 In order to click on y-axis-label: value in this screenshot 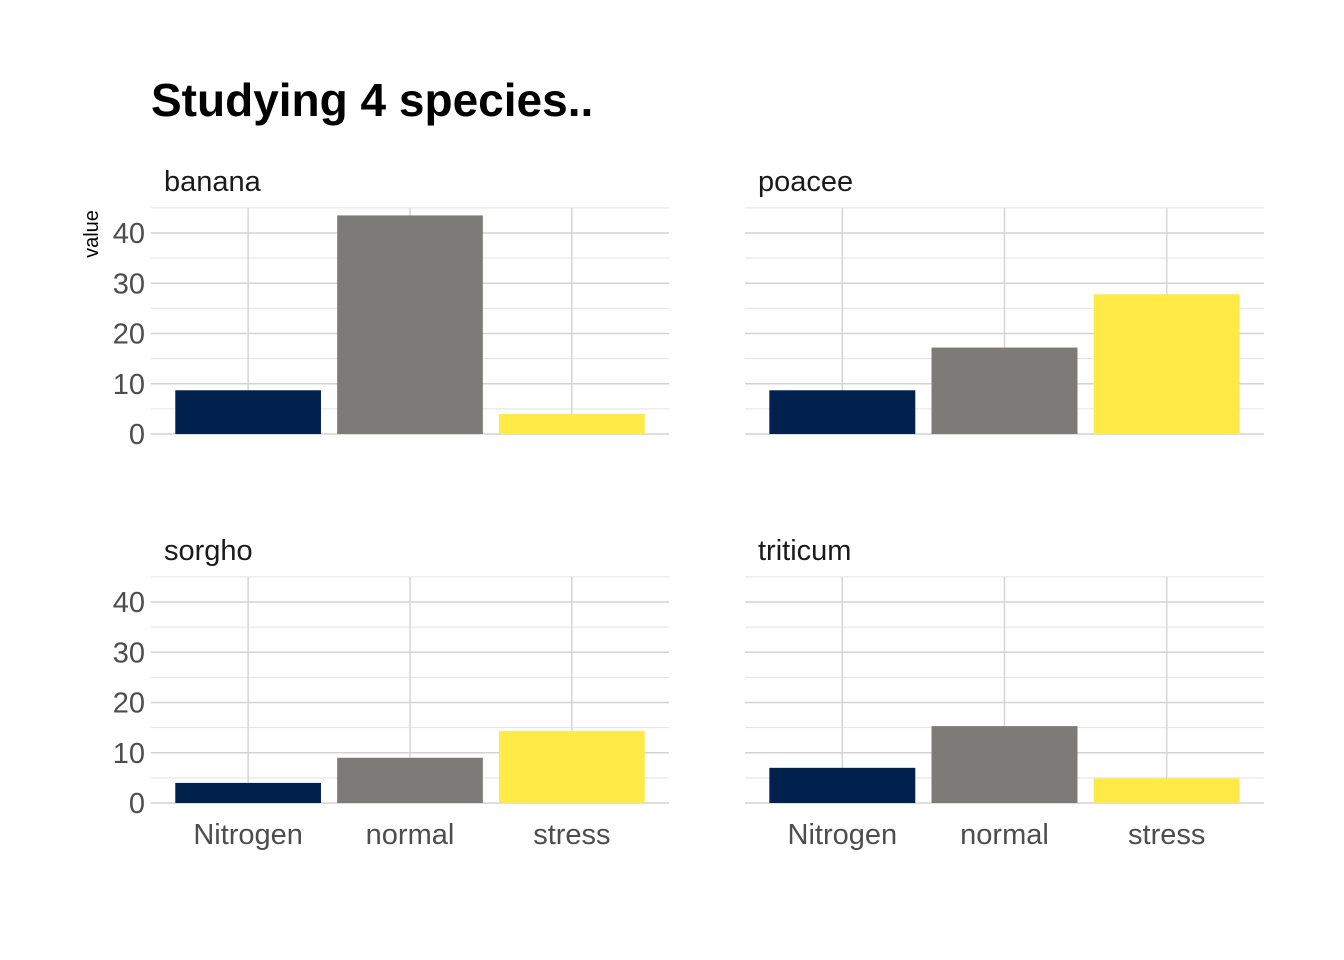, I will do `click(92, 234)`.